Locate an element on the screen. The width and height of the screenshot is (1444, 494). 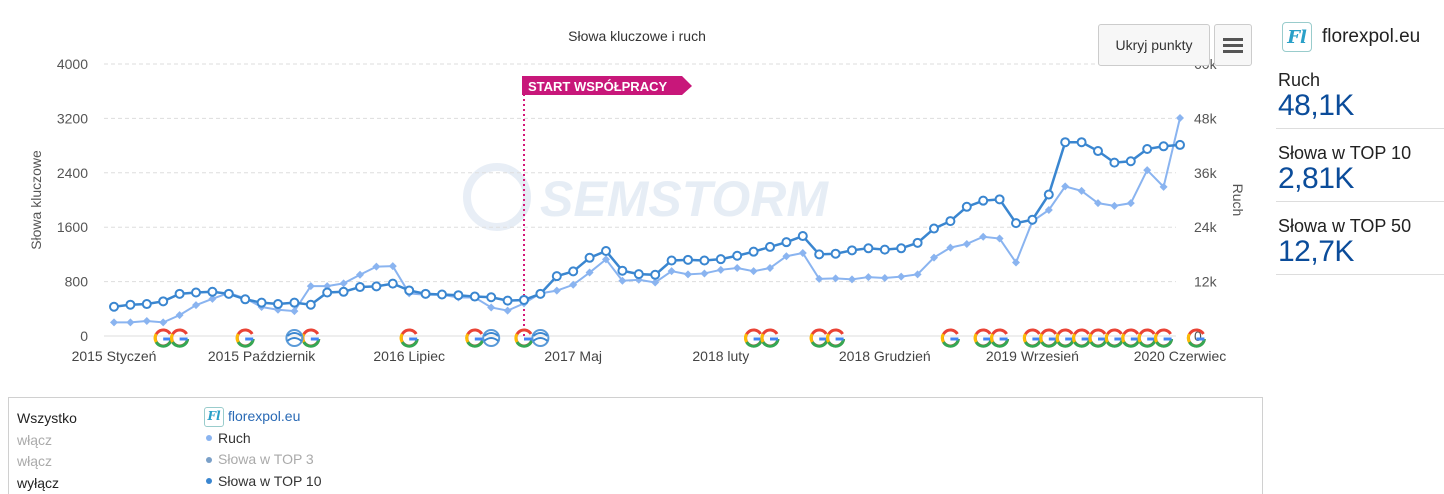
legend-item-traffic: Ruch is located at coordinates (263, 439).